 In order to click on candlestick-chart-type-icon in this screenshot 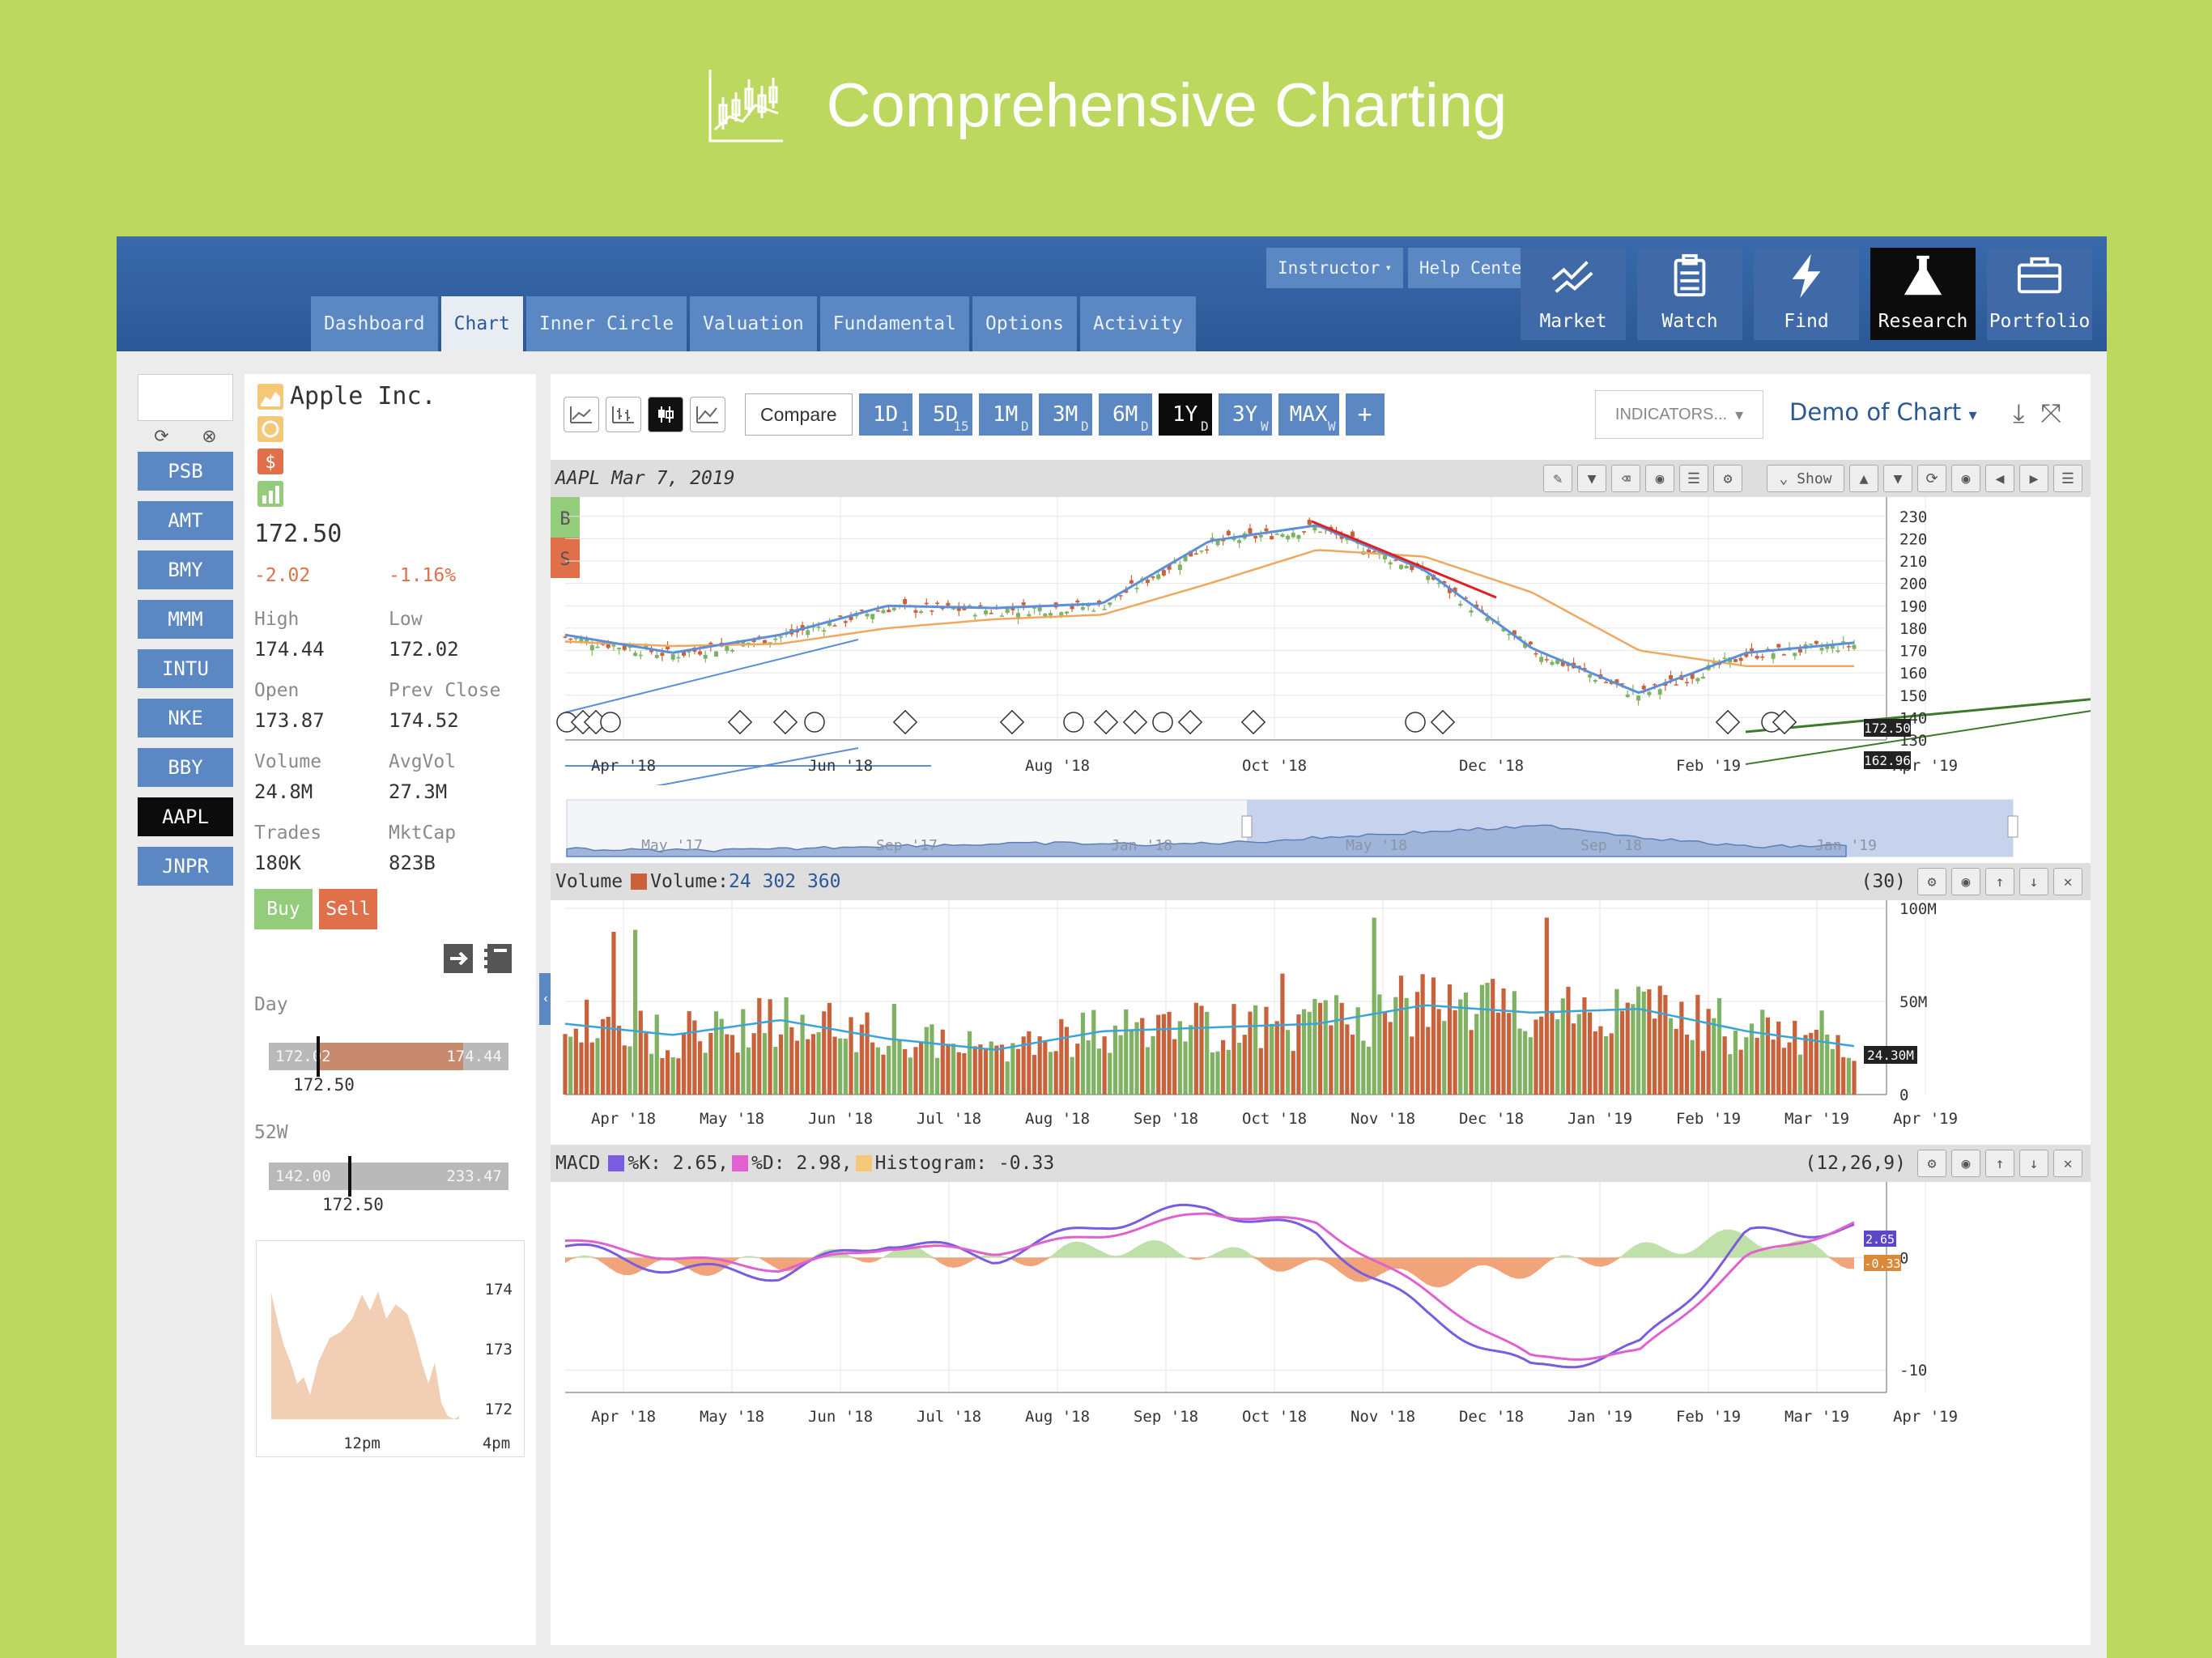, I will do `click(665, 414)`.